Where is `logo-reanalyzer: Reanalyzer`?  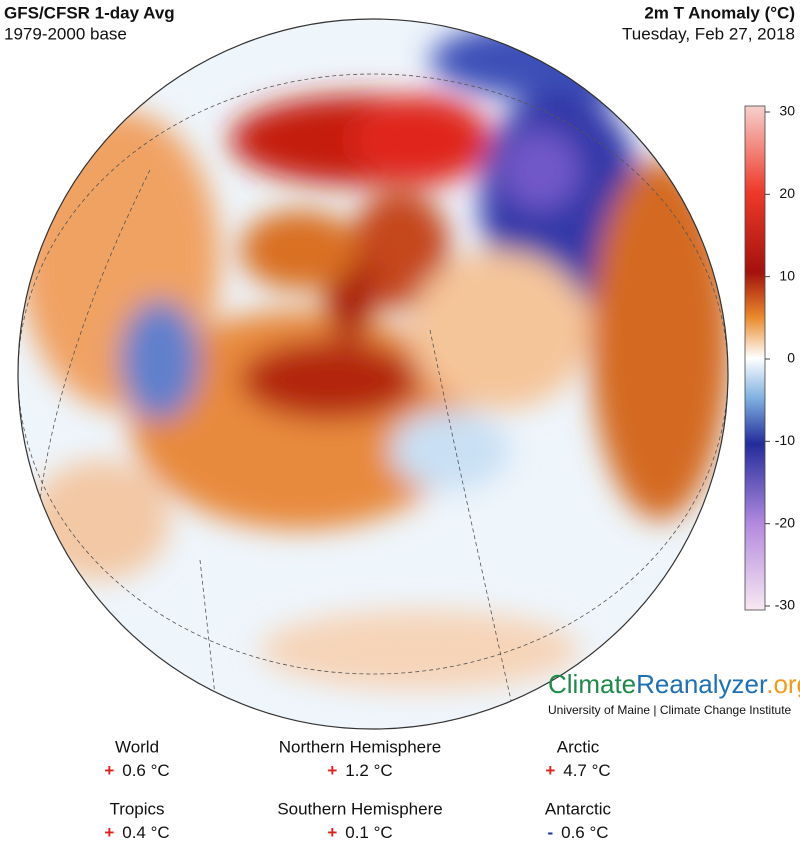
logo-reanalyzer: Reanalyzer is located at coordinates (702, 684).